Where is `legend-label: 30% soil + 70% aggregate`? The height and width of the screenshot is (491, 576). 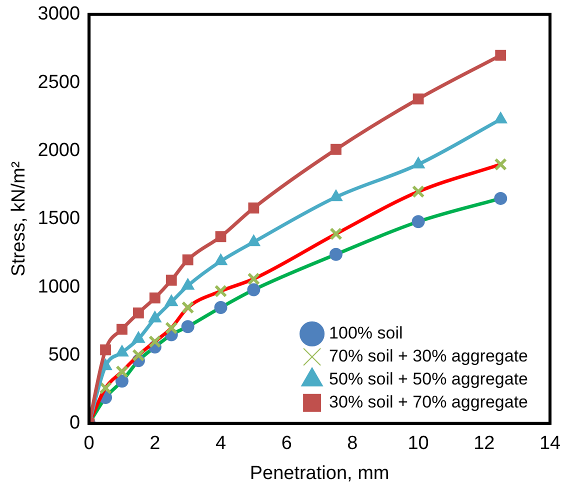 legend-label: 30% soil + 70% aggregate is located at coordinates (428, 402).